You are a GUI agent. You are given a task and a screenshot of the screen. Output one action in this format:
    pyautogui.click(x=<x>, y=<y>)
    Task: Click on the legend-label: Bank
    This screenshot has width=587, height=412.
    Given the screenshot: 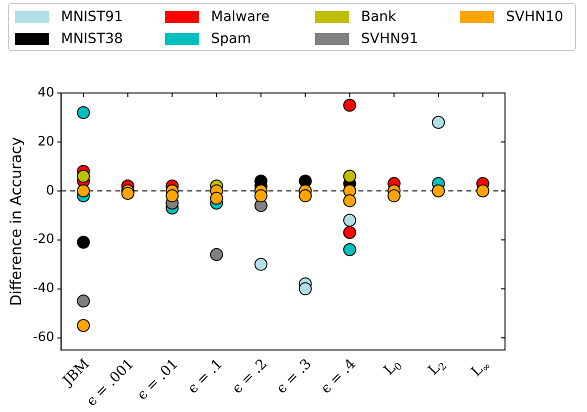 What is the action you would take?
    pyautogui.click(x=378, y=17)
    